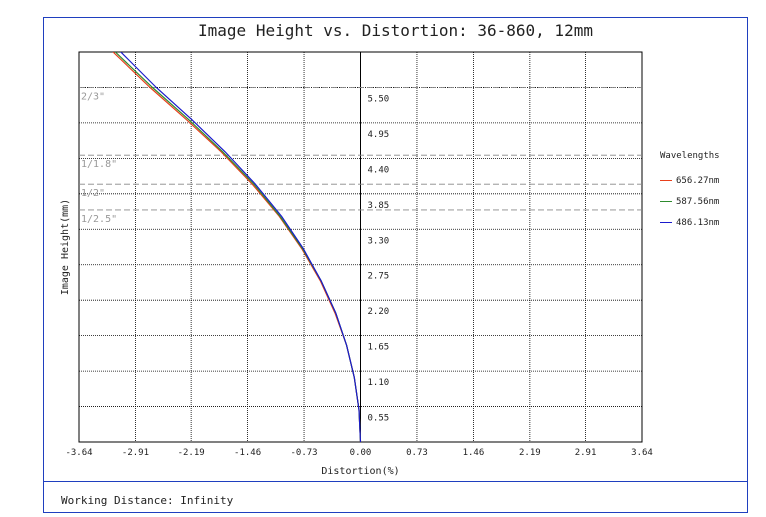  Describe the element at coordinates (474, 453) in the screenshot. I see `x-tick-label: 1.46` at that location.